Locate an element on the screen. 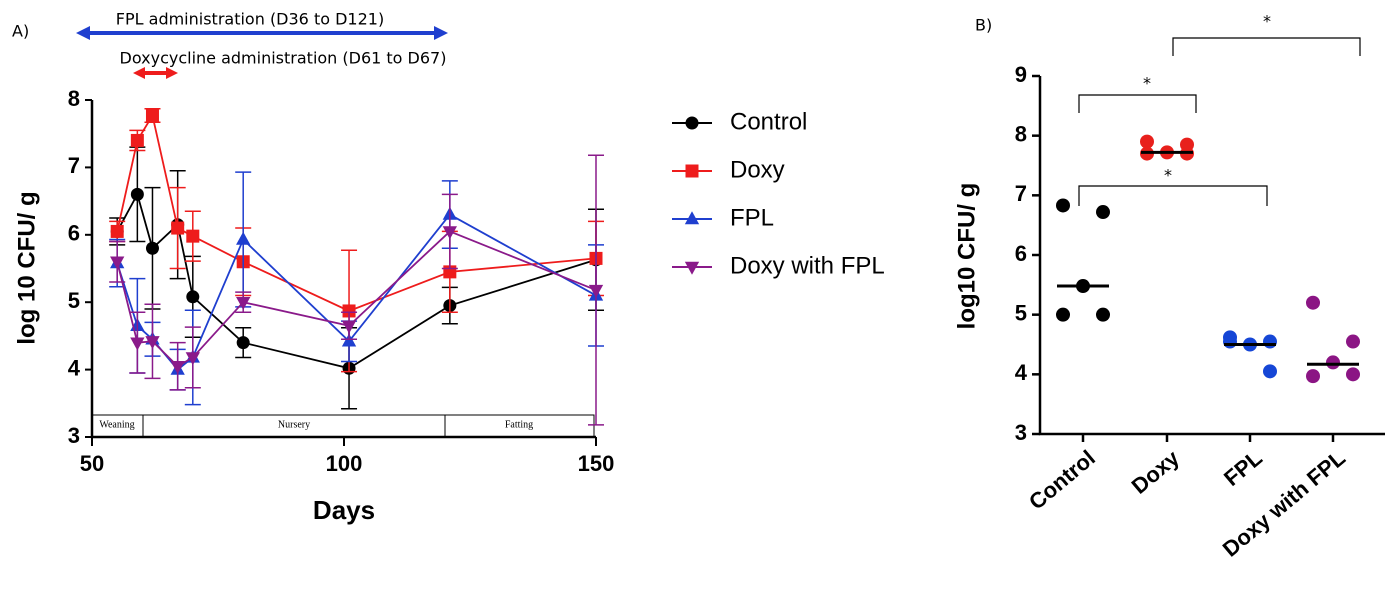 Image resolution: width=1394 pixels, height=596 pixels. doxy-arrow is located at coordinates (155, 73).